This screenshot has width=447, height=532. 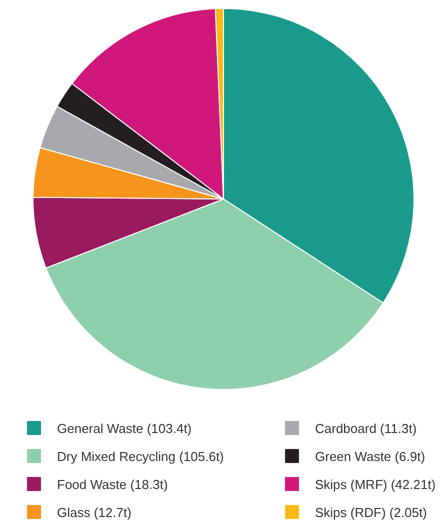 What do you see at coordinates (124, 428) in the screenshot?
I see `legend-label: General Waste (103.4t)` at bounding box center [124, 428].